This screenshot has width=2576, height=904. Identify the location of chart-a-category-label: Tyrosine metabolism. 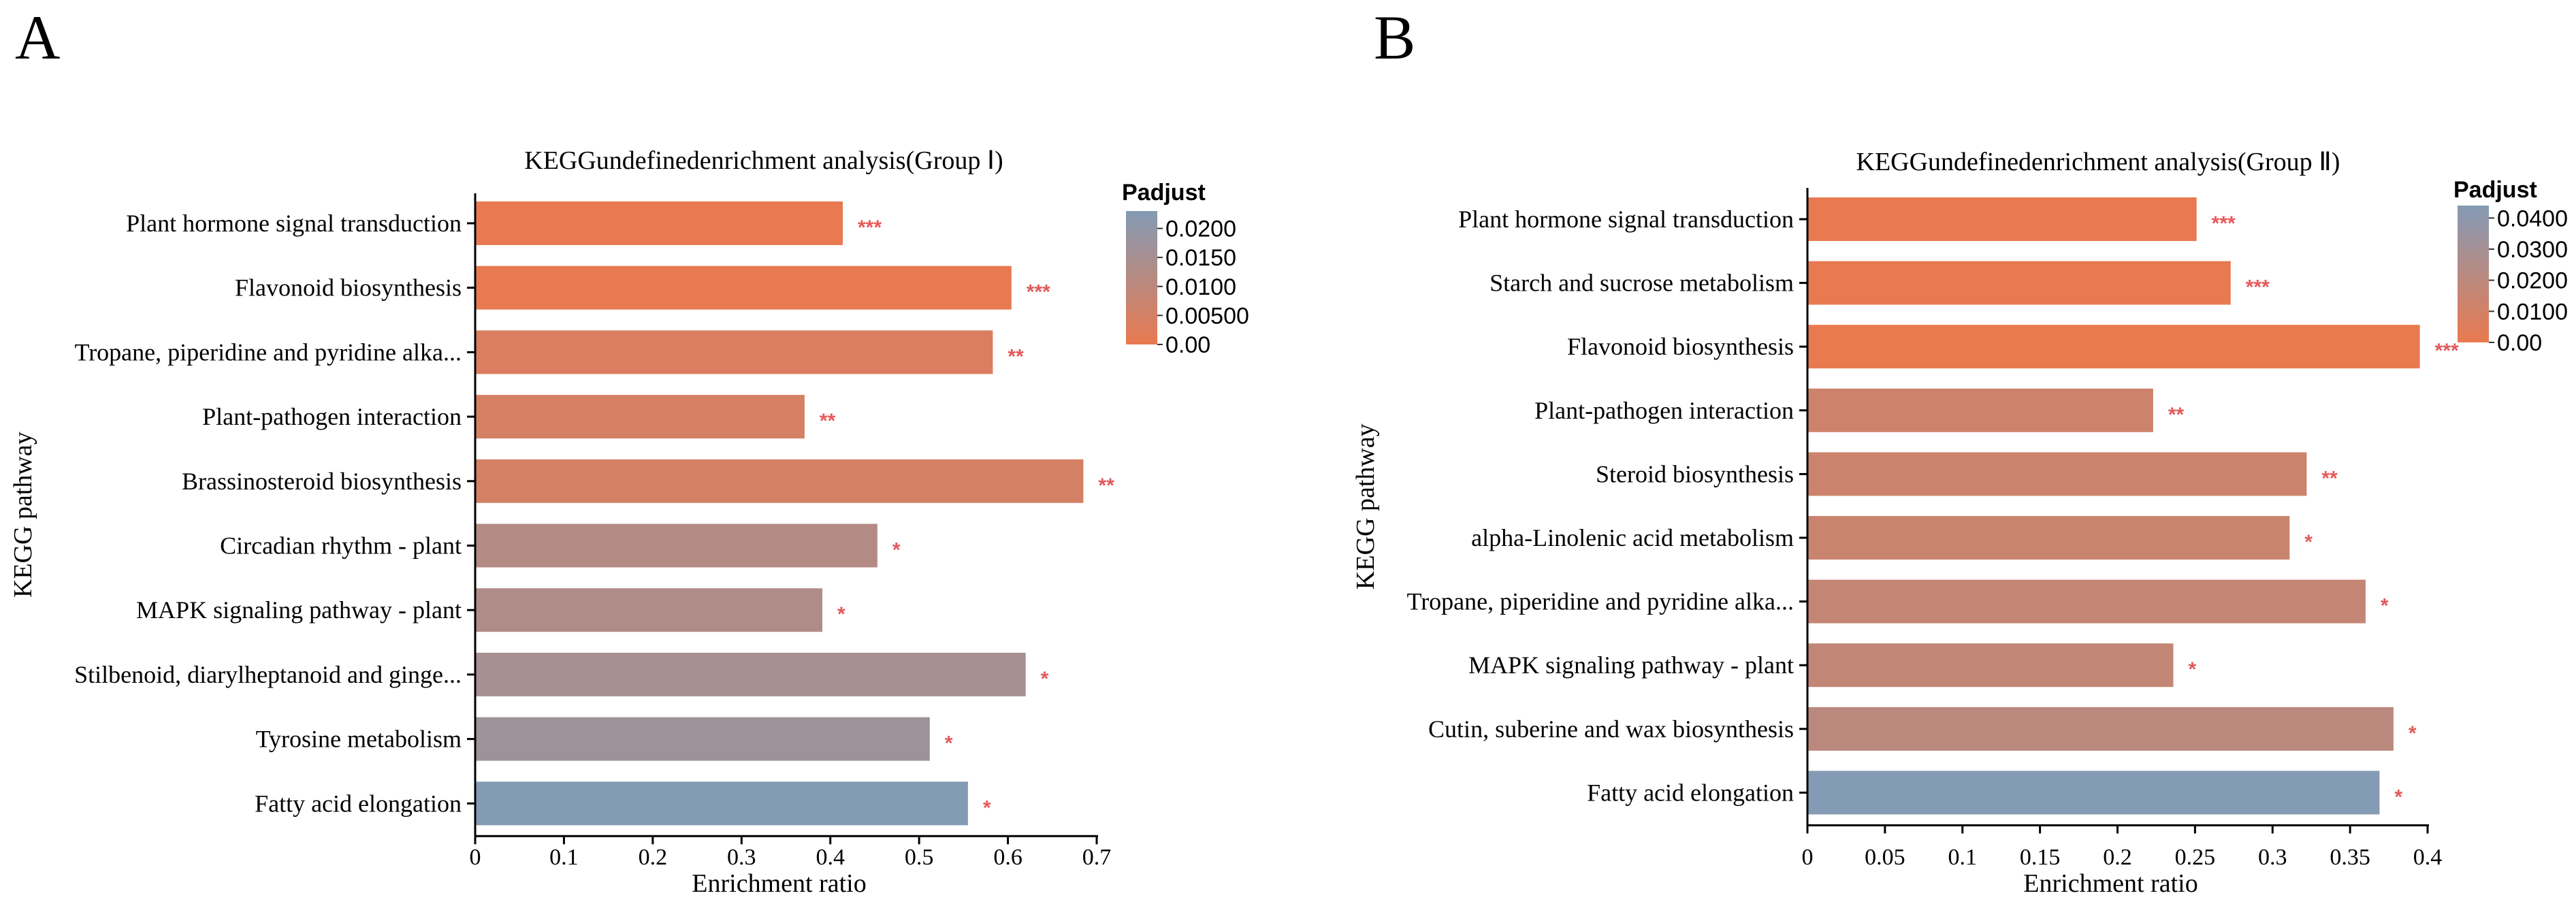
(359, 740).